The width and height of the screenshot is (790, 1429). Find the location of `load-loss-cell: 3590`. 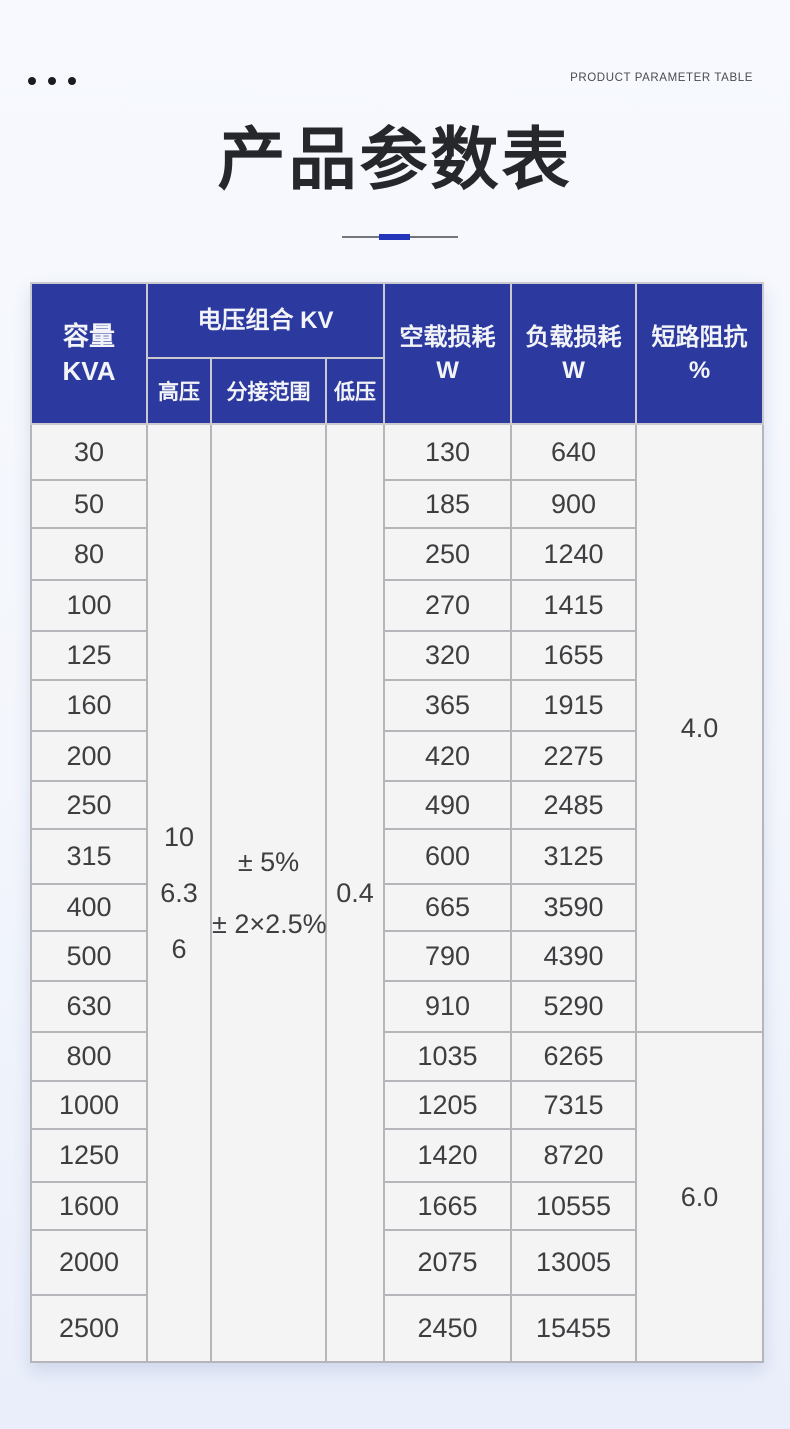

load-loss-cell: 3590 is located at coordinates (574, 907).